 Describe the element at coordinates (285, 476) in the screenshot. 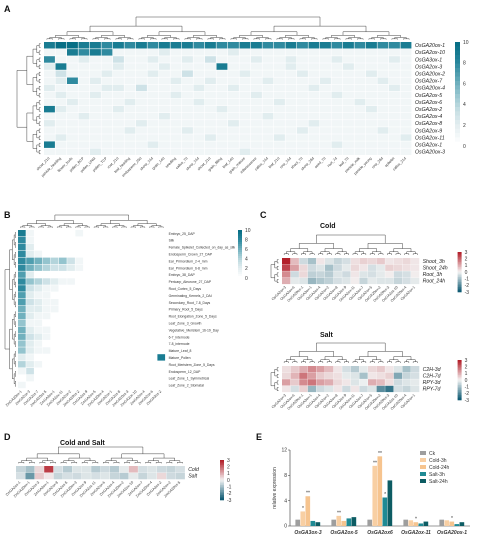

I see `e-y-tick-label: 8` at that location.